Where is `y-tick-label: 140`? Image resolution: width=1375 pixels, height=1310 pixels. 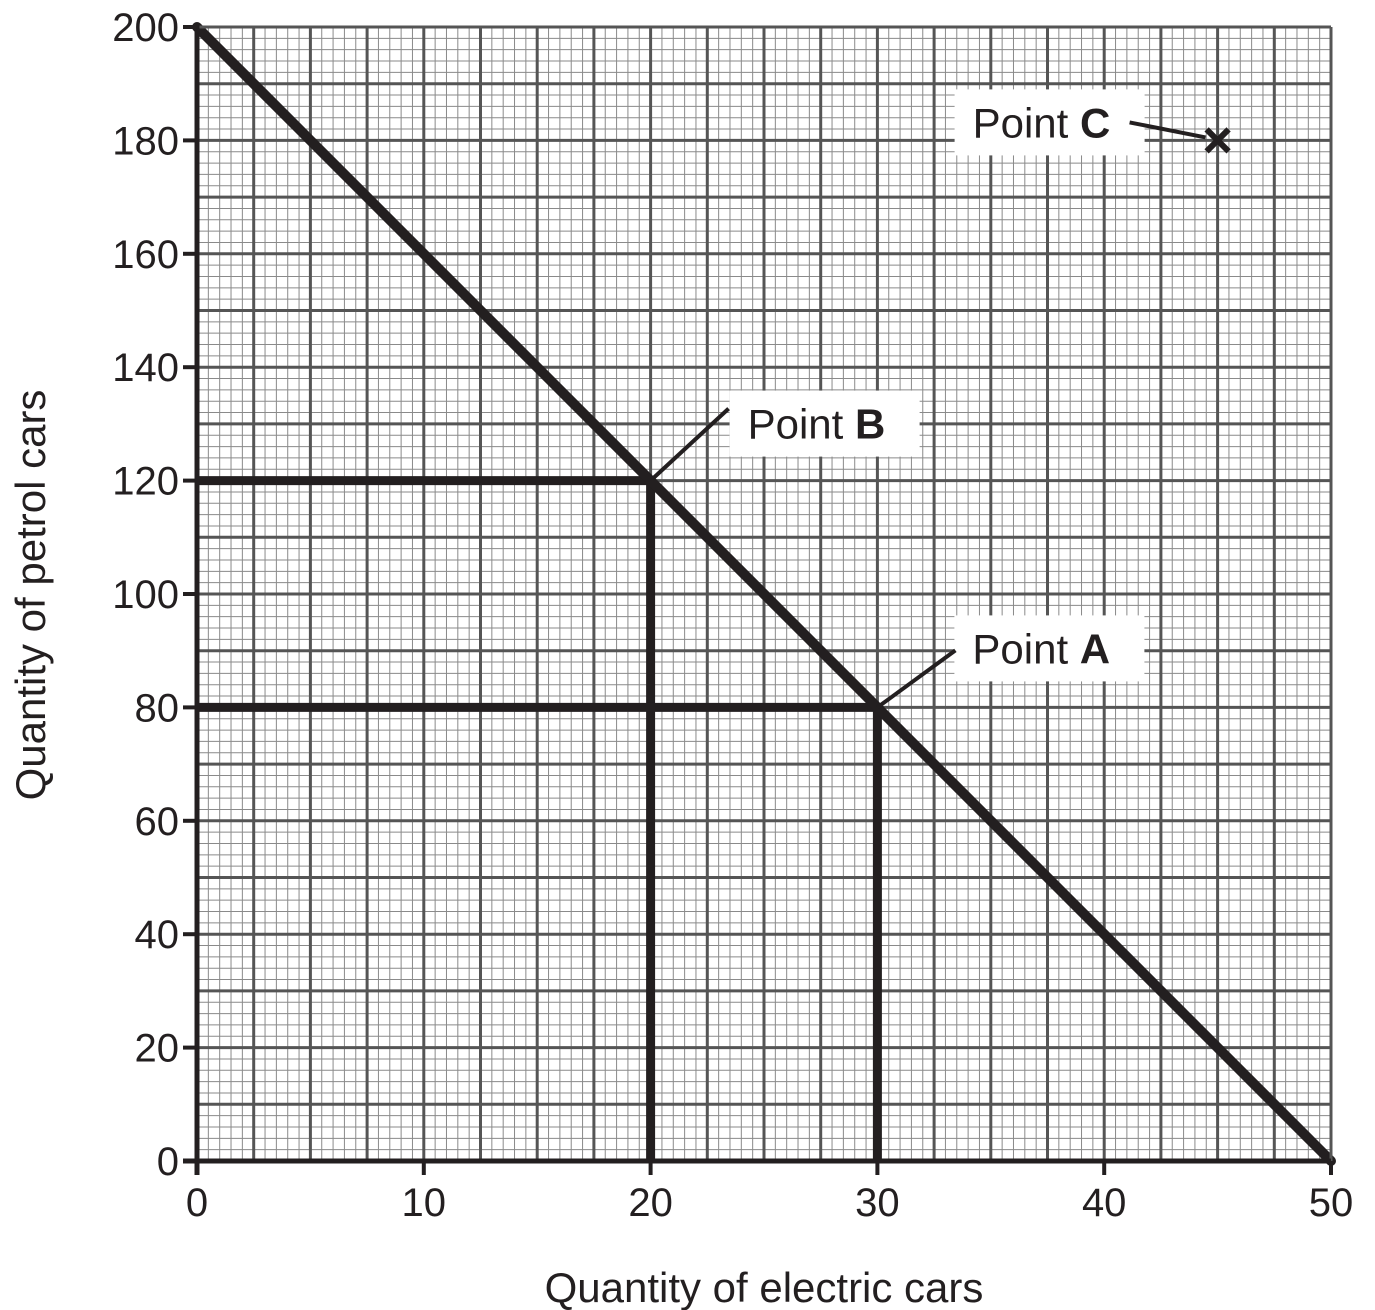
y-tick-label: 140 is located at coordinates (145, 368).